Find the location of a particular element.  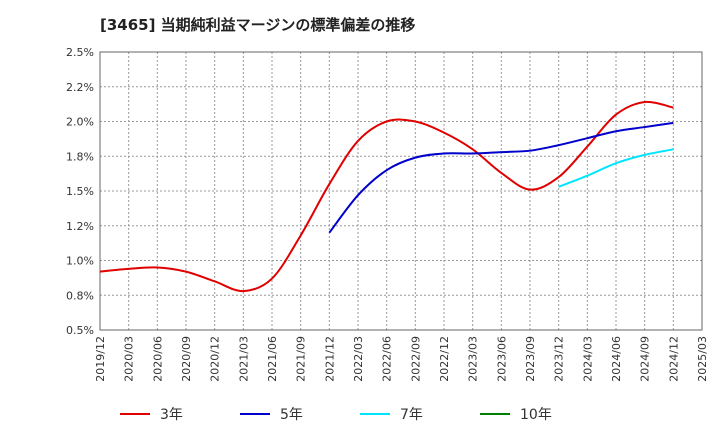

legend-label: 7年 is located at coordinates (411, 415).